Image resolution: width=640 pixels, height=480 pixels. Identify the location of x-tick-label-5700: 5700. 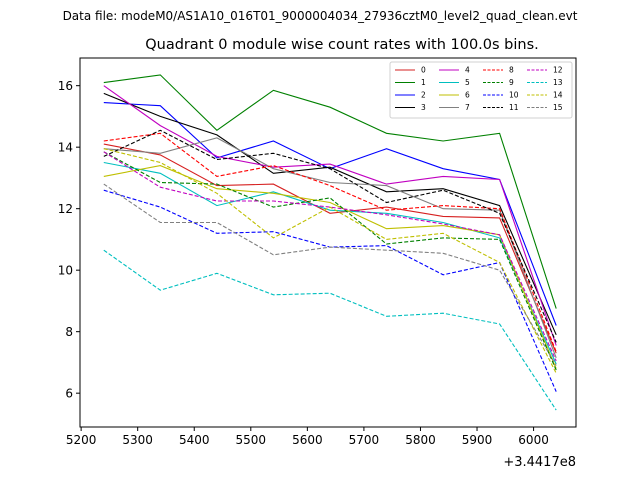
(364, 440).